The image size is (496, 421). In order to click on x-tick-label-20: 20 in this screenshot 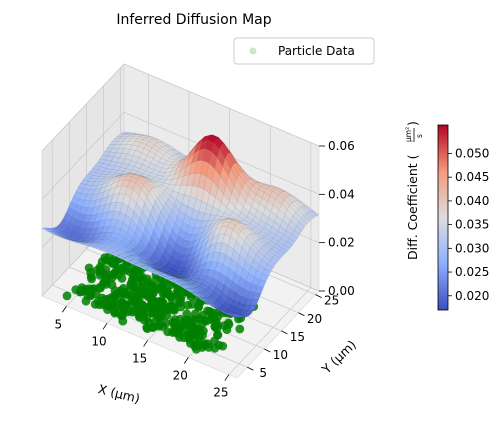, I will do `click(180, 376)`.